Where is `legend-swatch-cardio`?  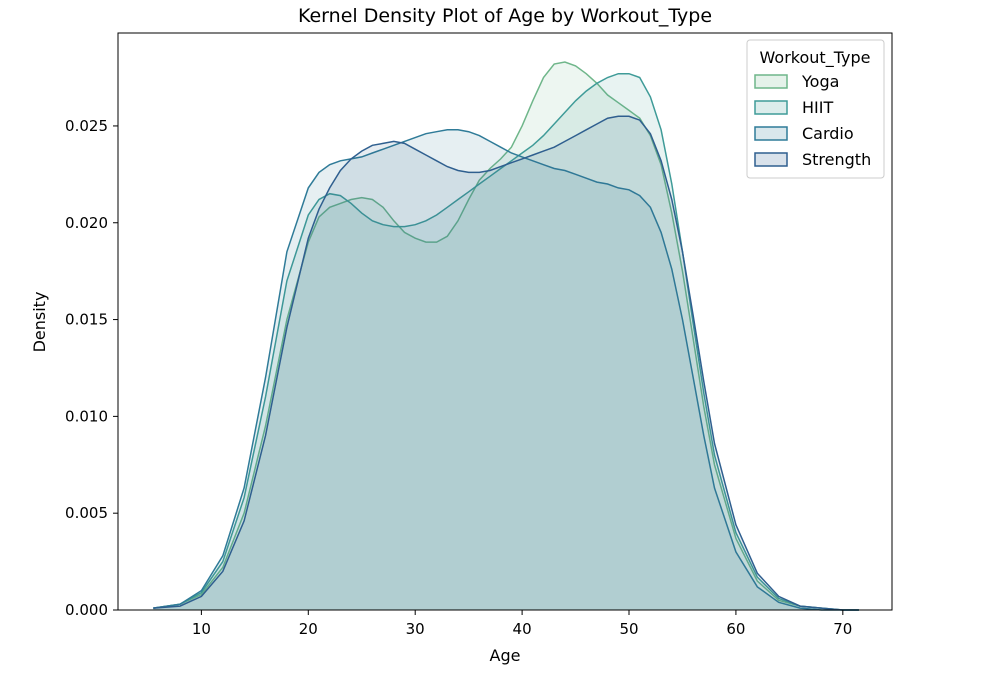 legend-swatch-cardio is located at coordinates (771, 133).